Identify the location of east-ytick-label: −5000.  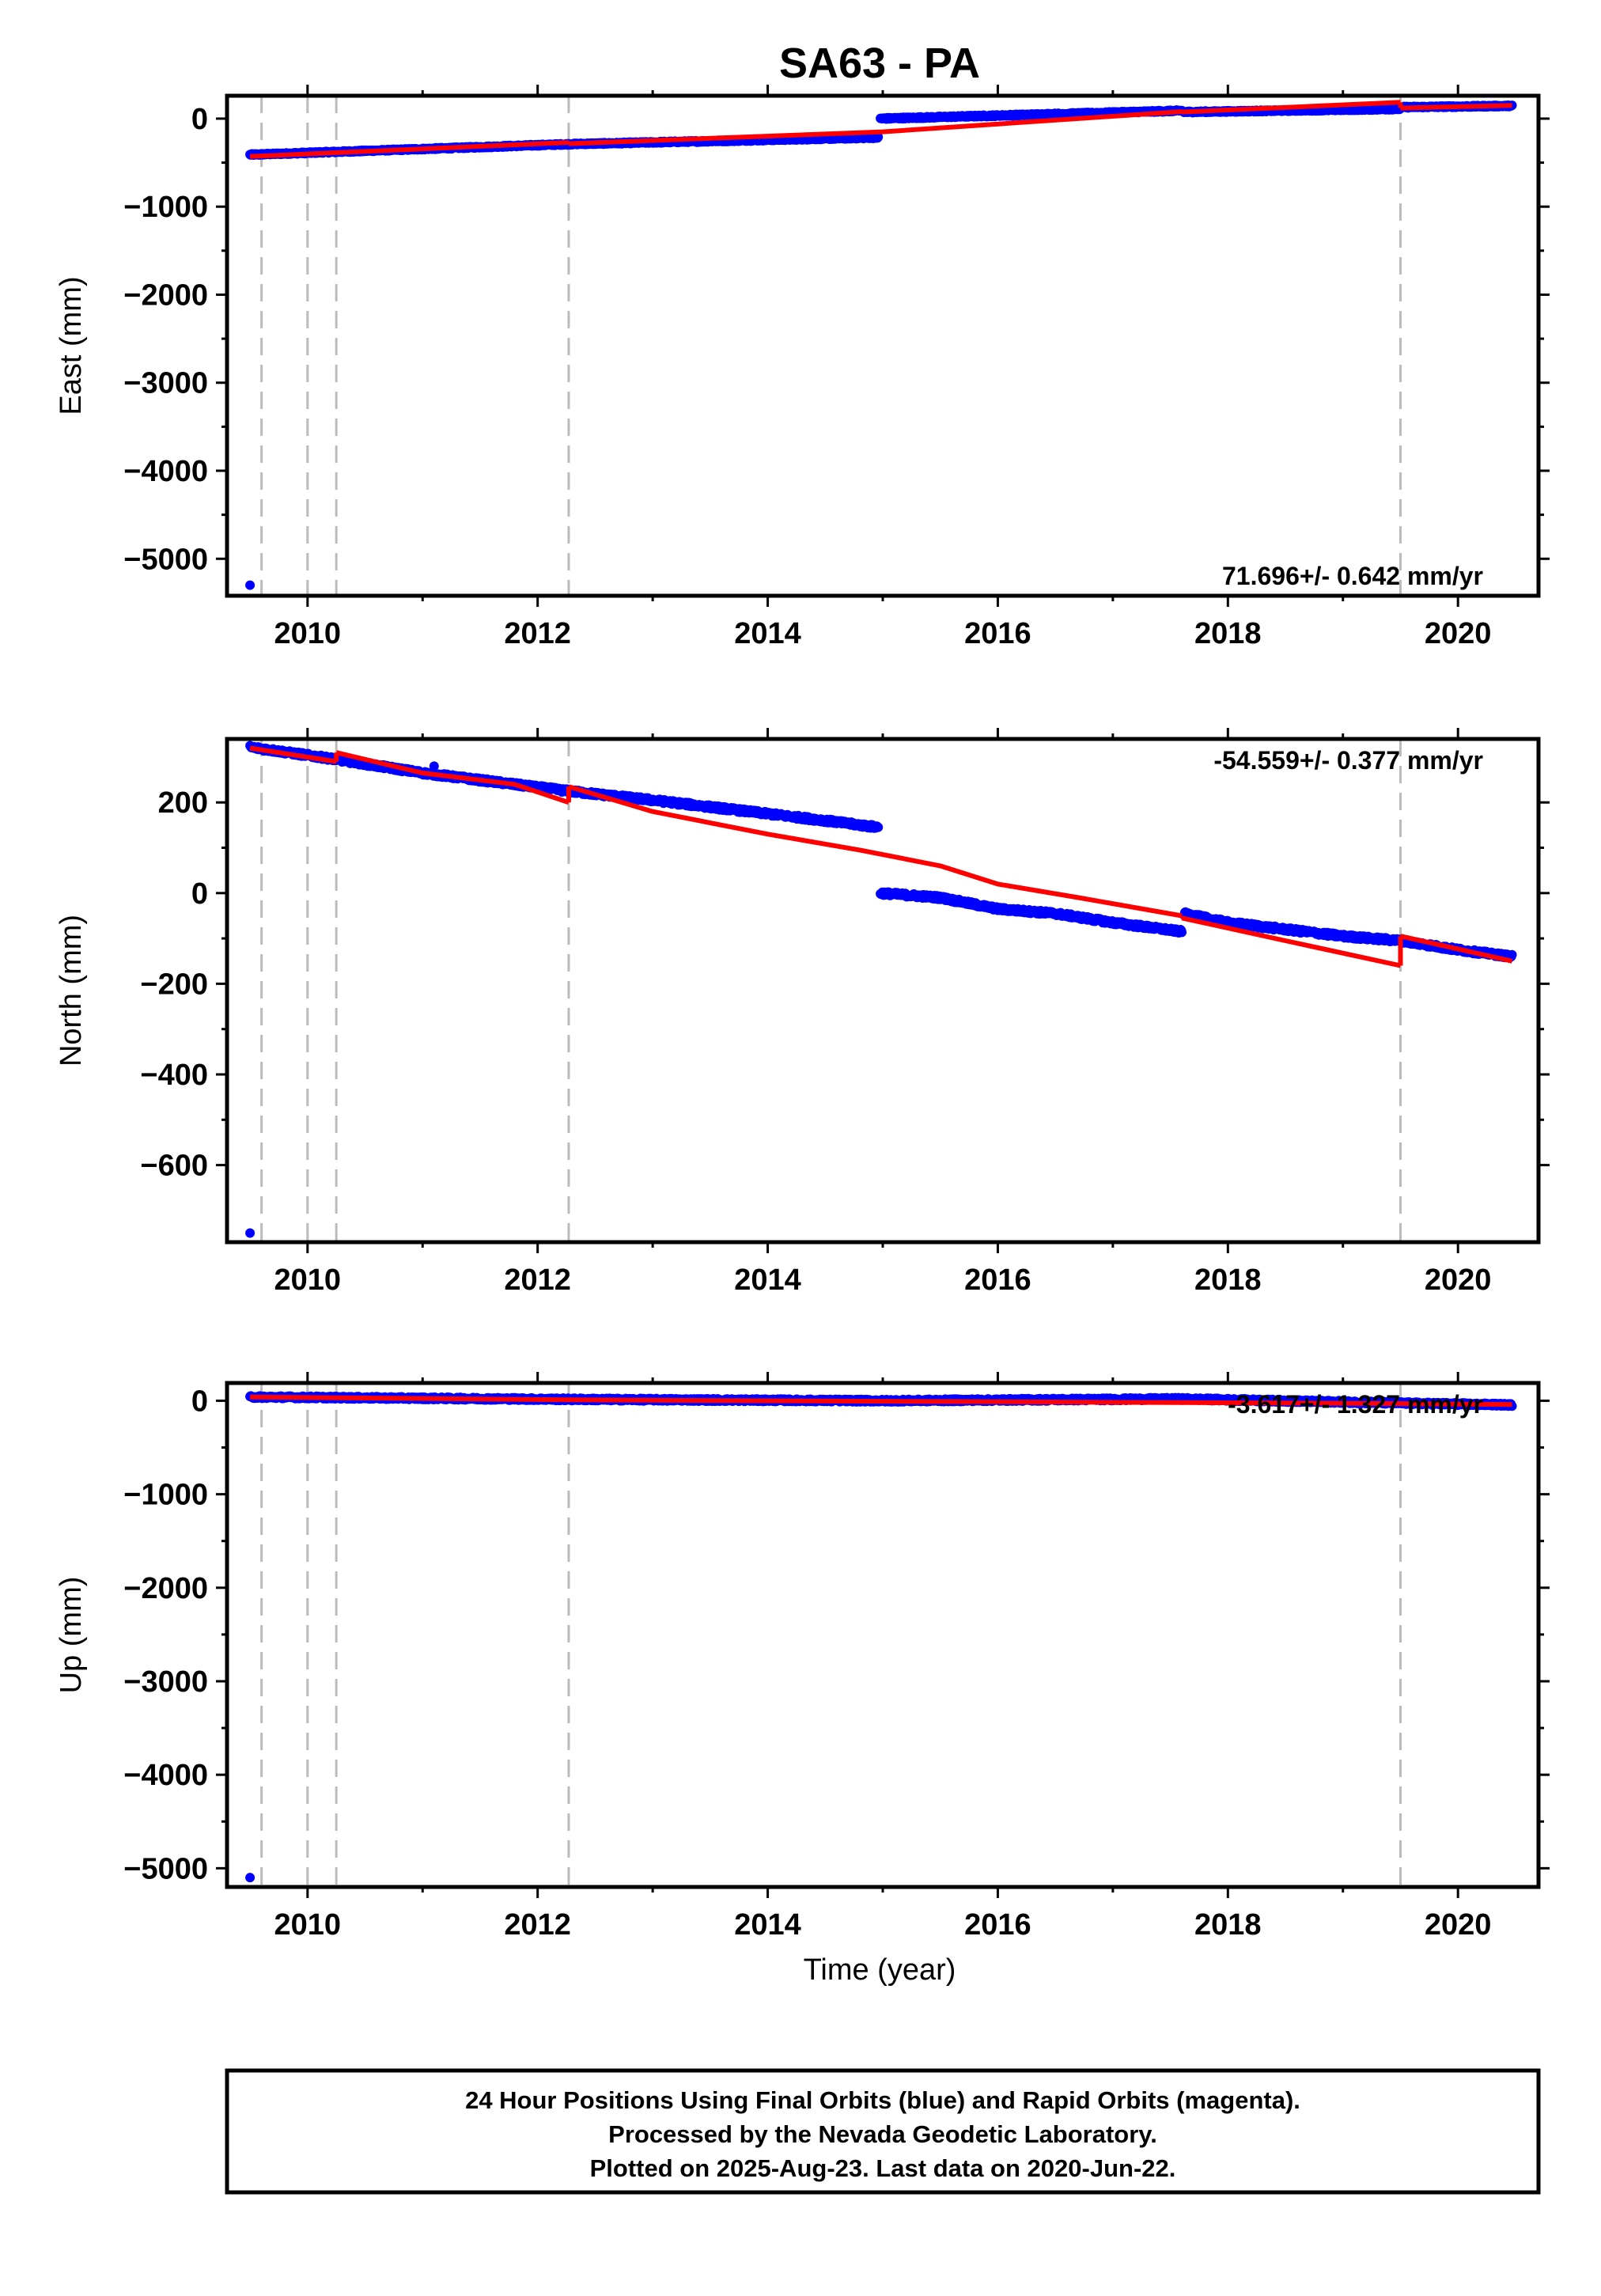
(166, 559).